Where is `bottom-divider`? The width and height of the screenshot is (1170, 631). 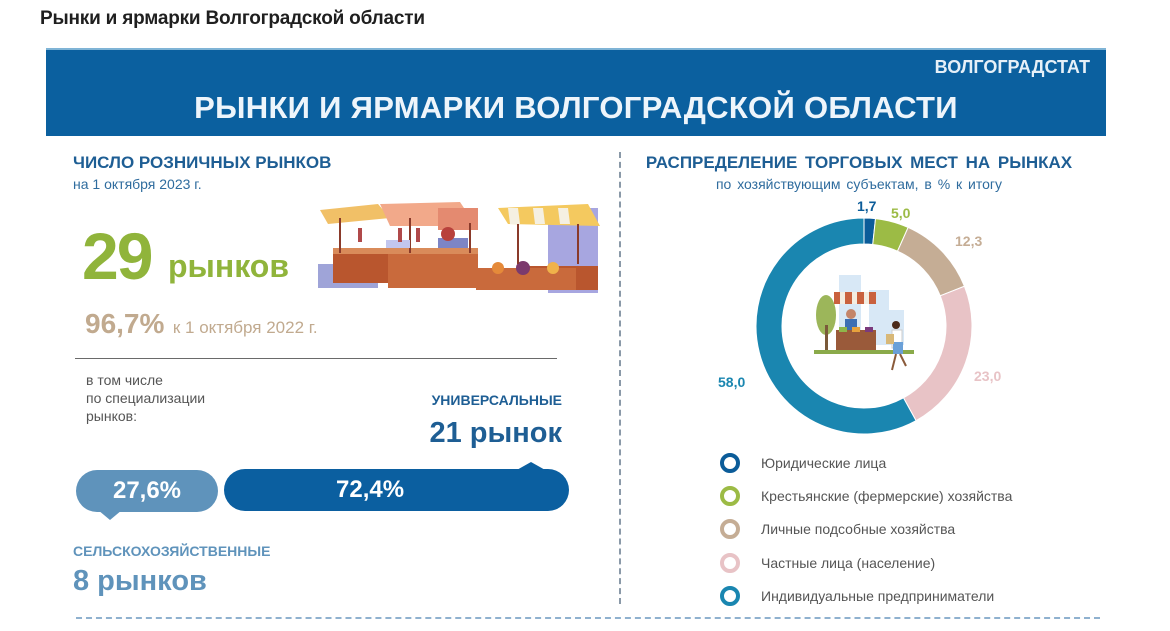
bottom-divider is located at coordinates (588, 618).